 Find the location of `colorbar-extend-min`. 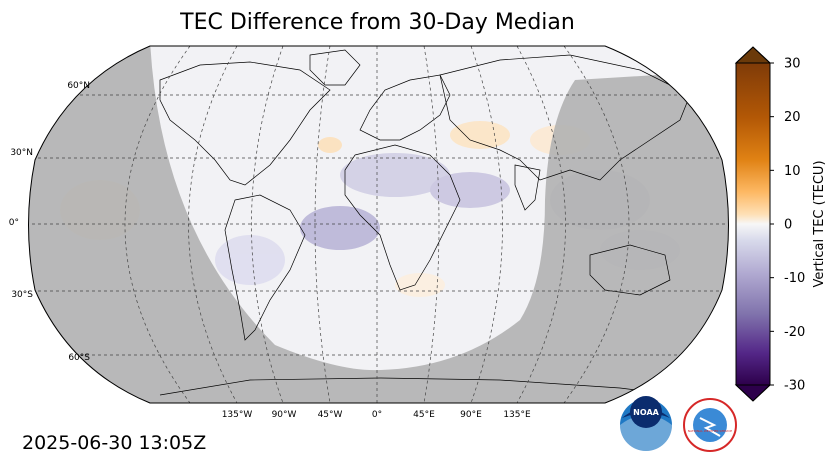

colorbar-extend-min is located at coordinates (753, 393).